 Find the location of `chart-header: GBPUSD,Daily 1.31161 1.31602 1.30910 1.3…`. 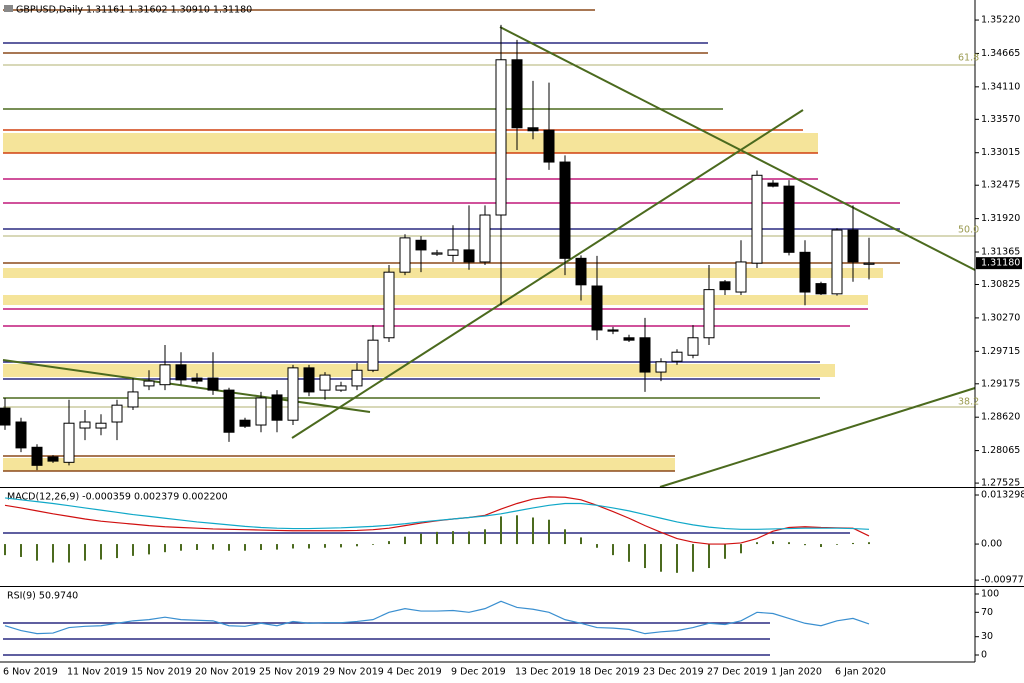

chart-header: GBPUSD,Daily 1.31161 1.31602 1.30910 1.3… is located at coordinates (134, 10).